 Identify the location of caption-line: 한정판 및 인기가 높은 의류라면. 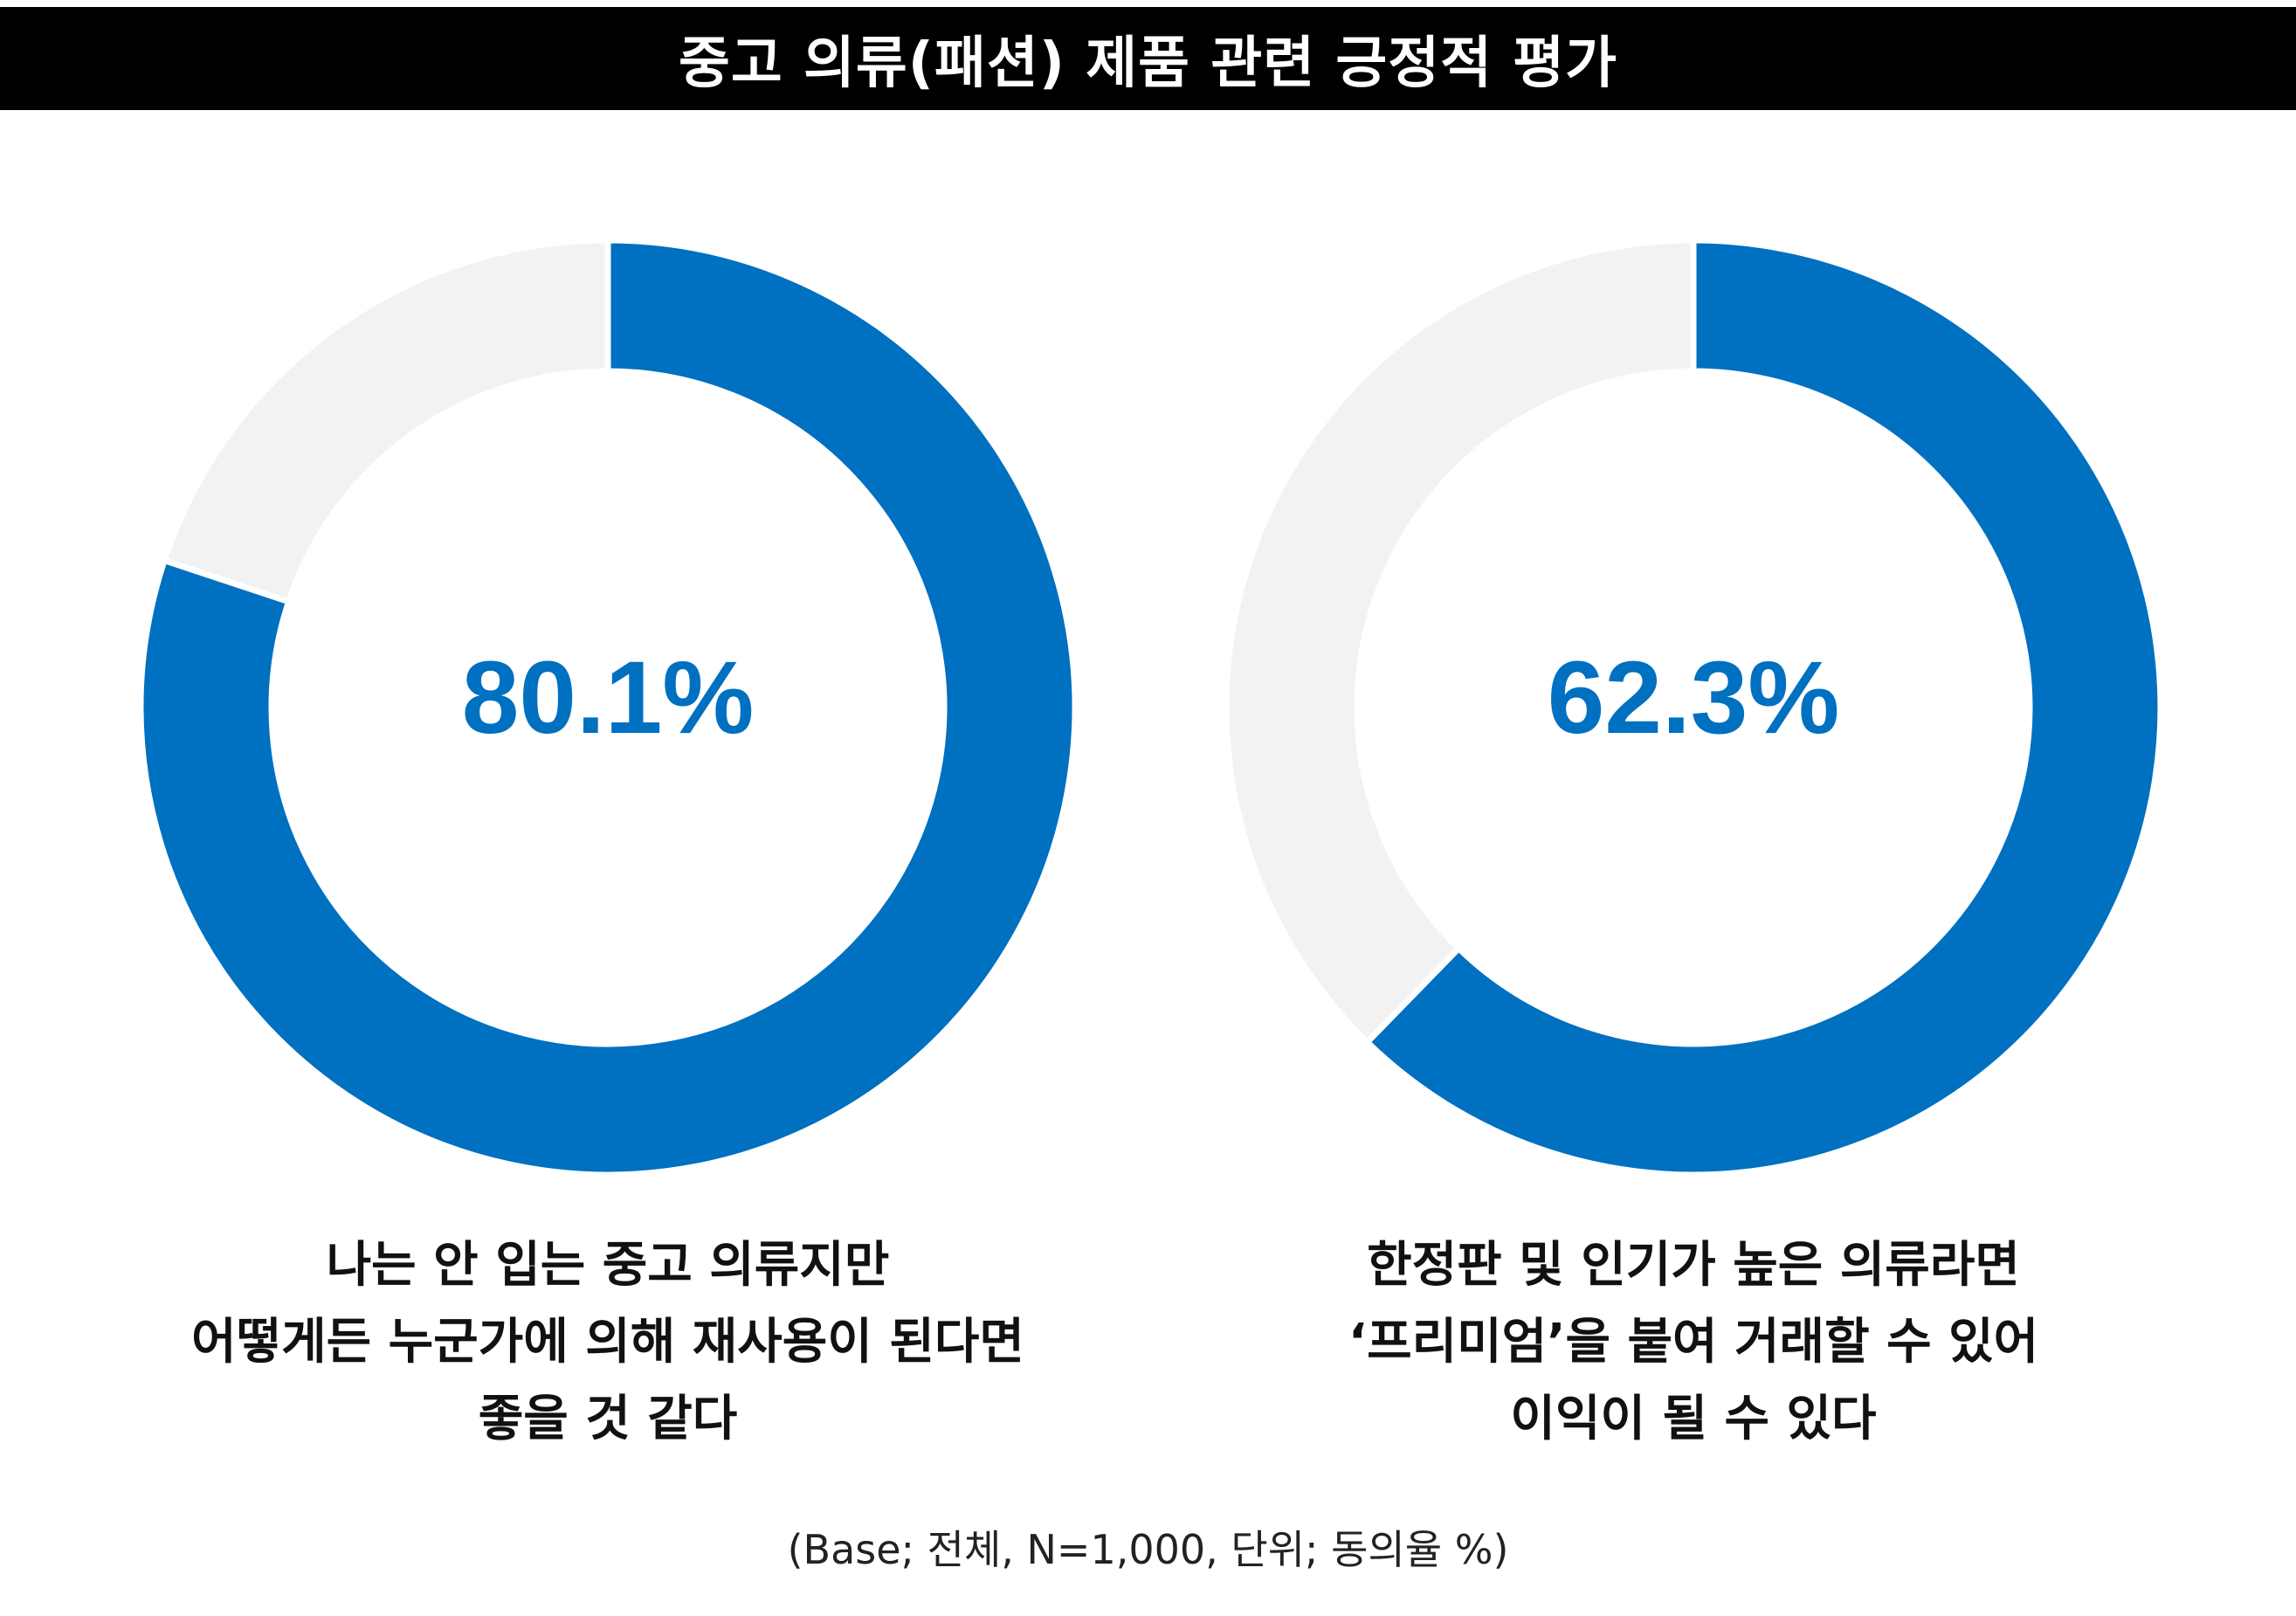
(1693, 1265).